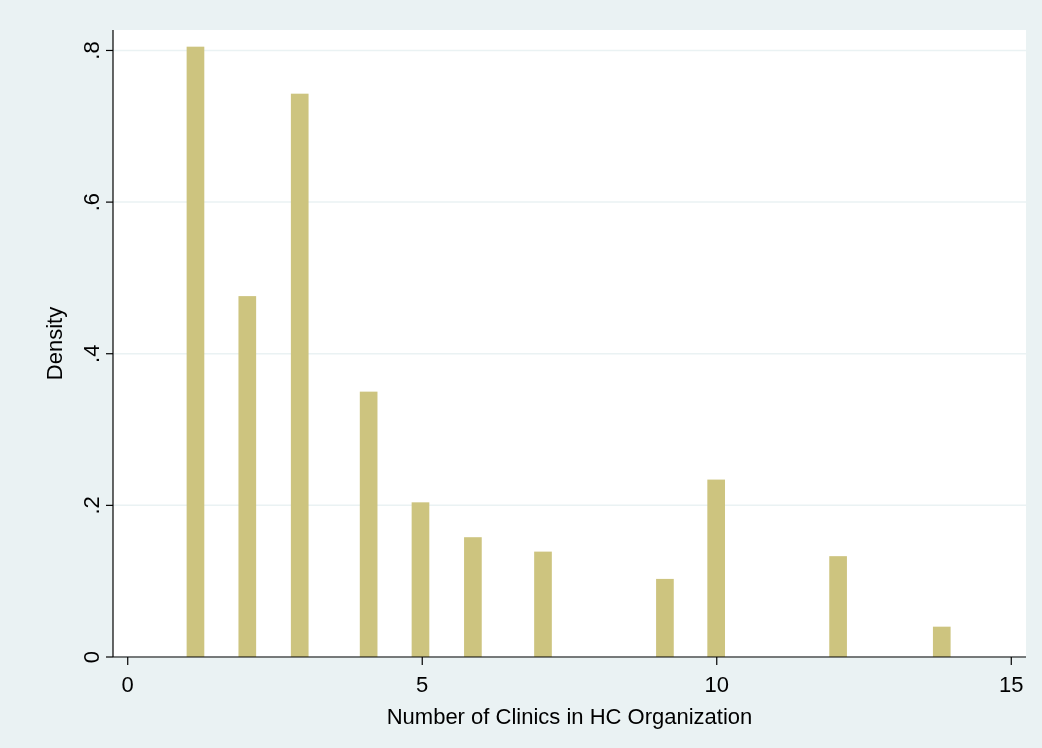  Describe the element at coordinates (716, 684) in the screenshot. I see `x-tick-label: 10` at that location.